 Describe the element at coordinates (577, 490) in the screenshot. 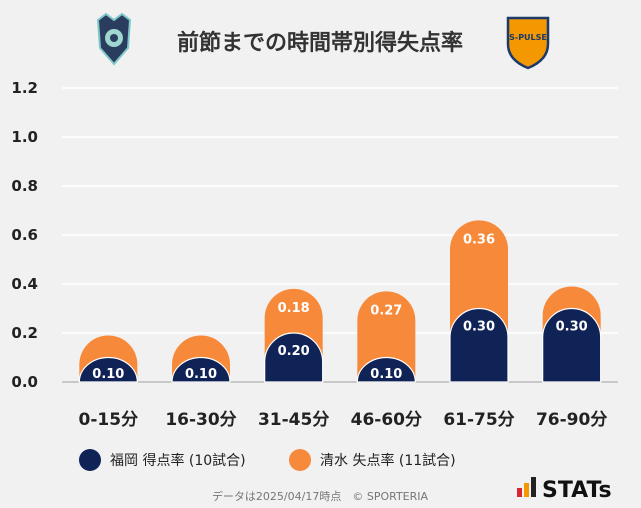

I see `brand-name: STATs` at that location.